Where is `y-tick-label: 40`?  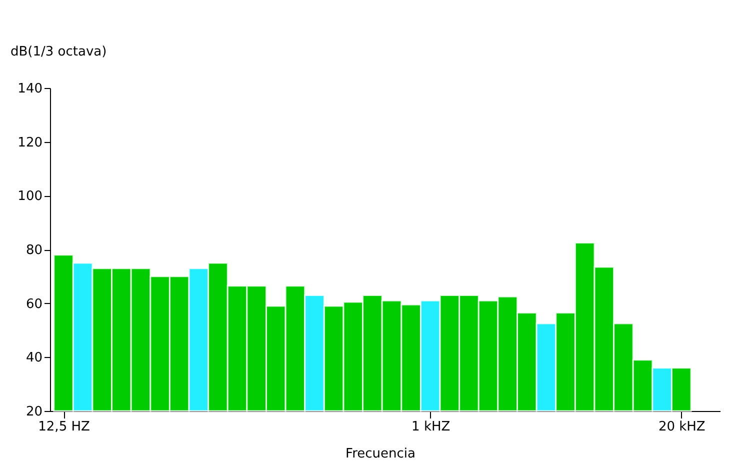 y-tick-label: 40 is located at coordinates (34, 358).